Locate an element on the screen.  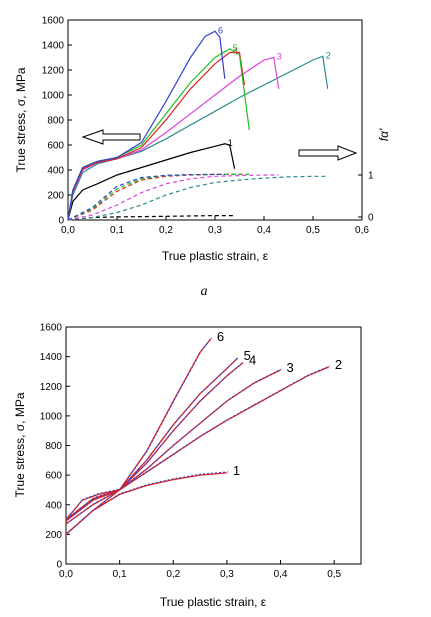
chart-a-curve-labels: 1 2 3 456 is located at coordinates (274, 86).